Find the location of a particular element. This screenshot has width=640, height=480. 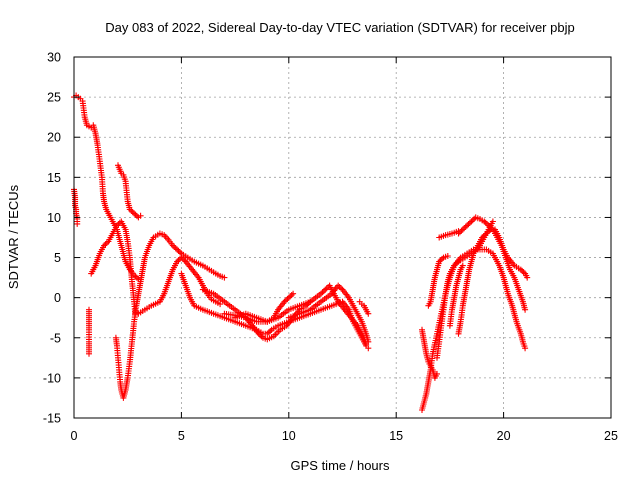

series-track-t is located at coordinates (438, 281).